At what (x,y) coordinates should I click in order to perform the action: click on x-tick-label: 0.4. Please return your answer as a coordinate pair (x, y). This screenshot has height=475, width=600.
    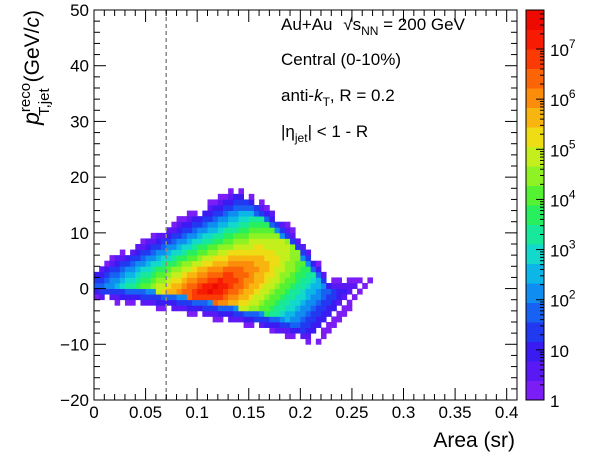
    Looking at the image, I should click on (507, 412).